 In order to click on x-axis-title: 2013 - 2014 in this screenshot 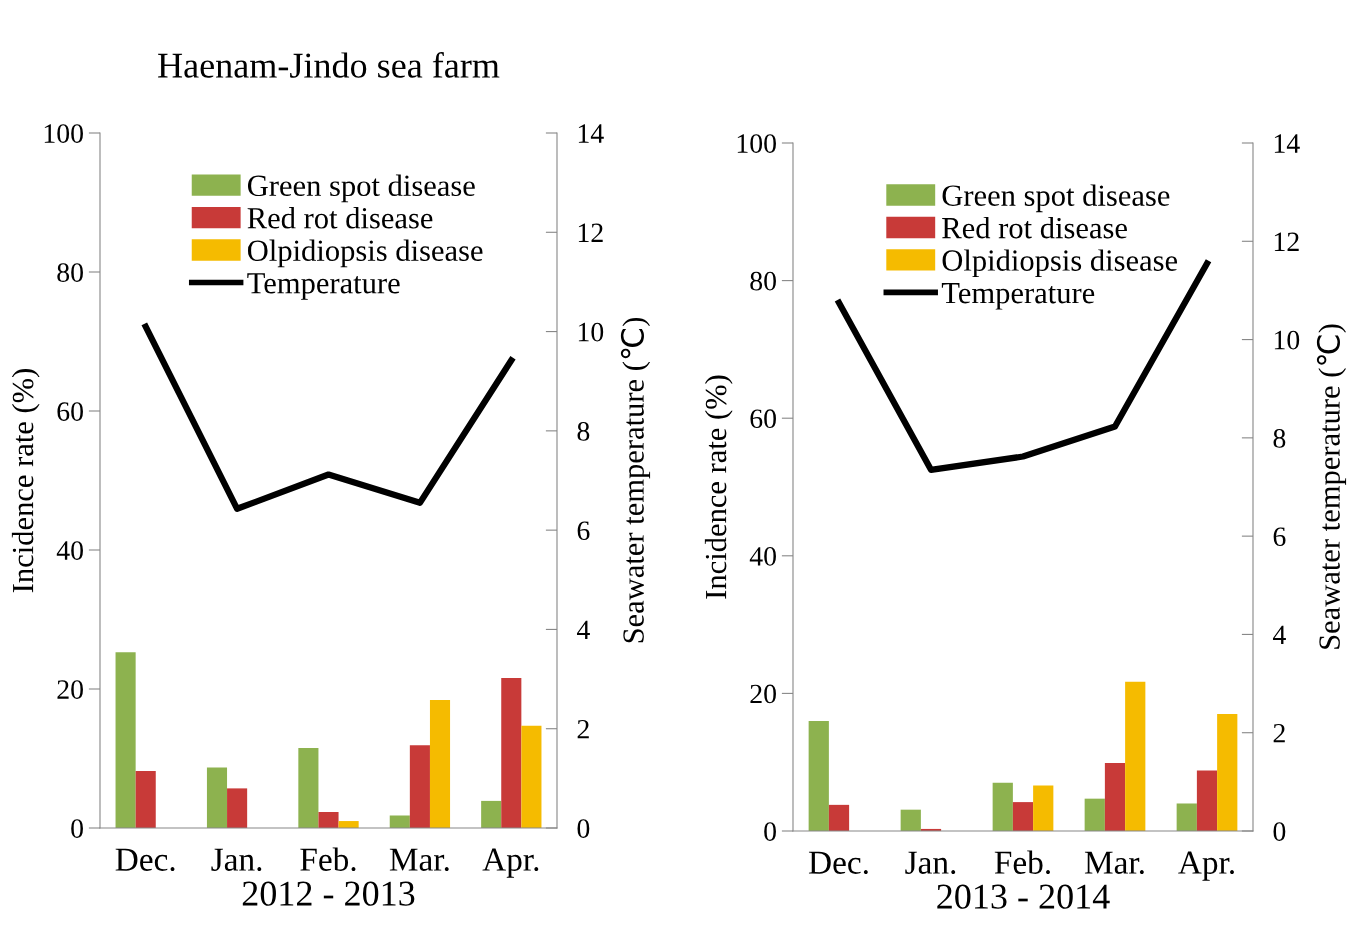, I will do `click(1023, 896)`.